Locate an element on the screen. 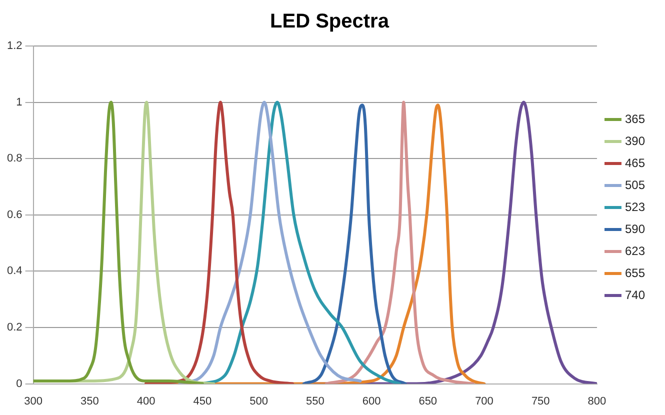 This screenshot has width=665, height=415. legend-label: 523 is located at coordinates (635, 207).